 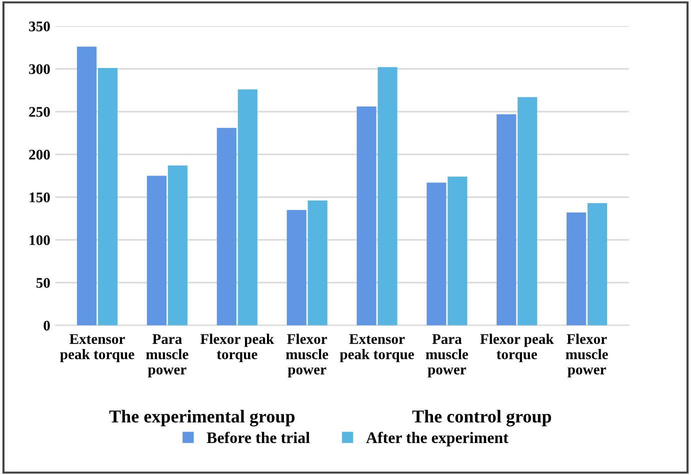 What do you see at coordinates (43, 283) in the screenshot?
I see `y-tick-label: 50` at bounding box center [43, 283].